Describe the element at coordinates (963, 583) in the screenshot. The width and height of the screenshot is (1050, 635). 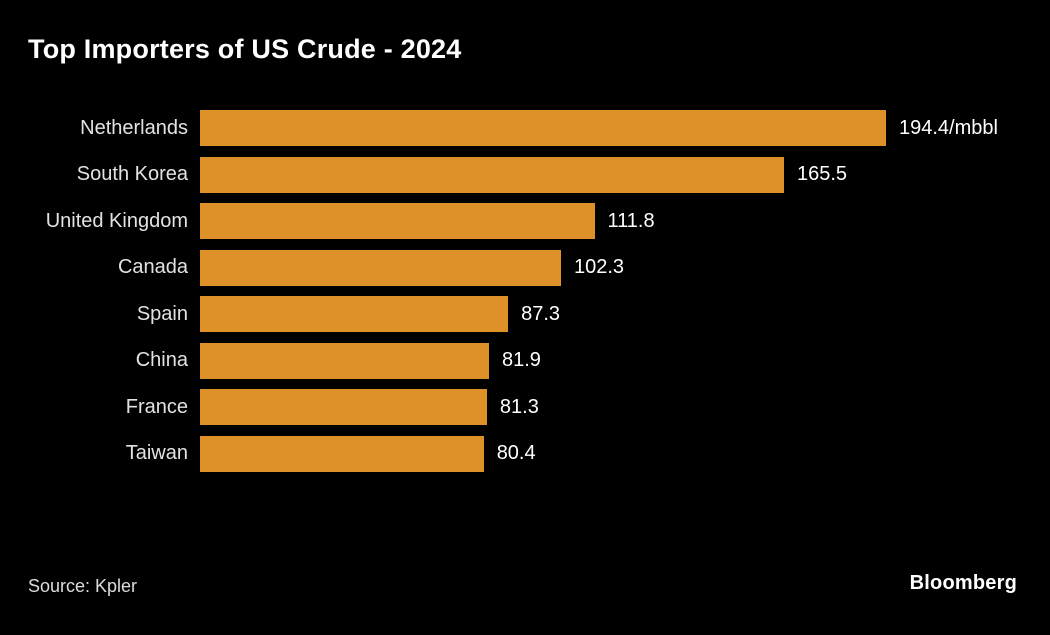
I see `bloomberg-logo: Bloomberg` at that location.